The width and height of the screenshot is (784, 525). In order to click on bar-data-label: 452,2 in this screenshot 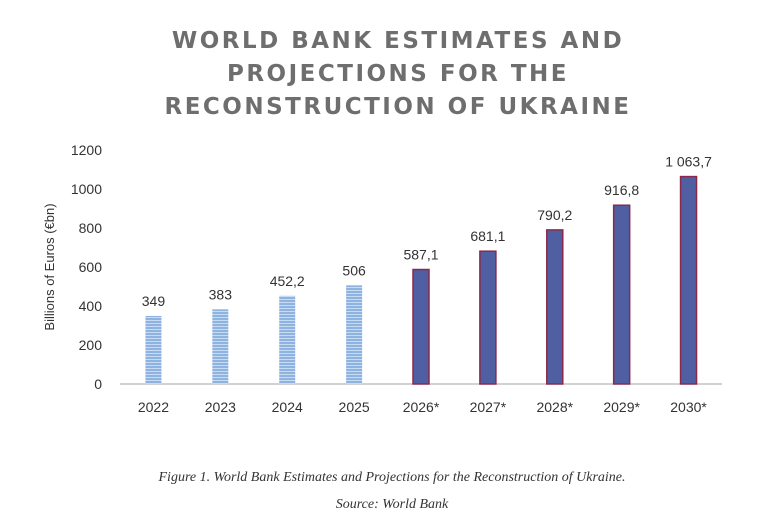, I will do `click(287, 281)`.